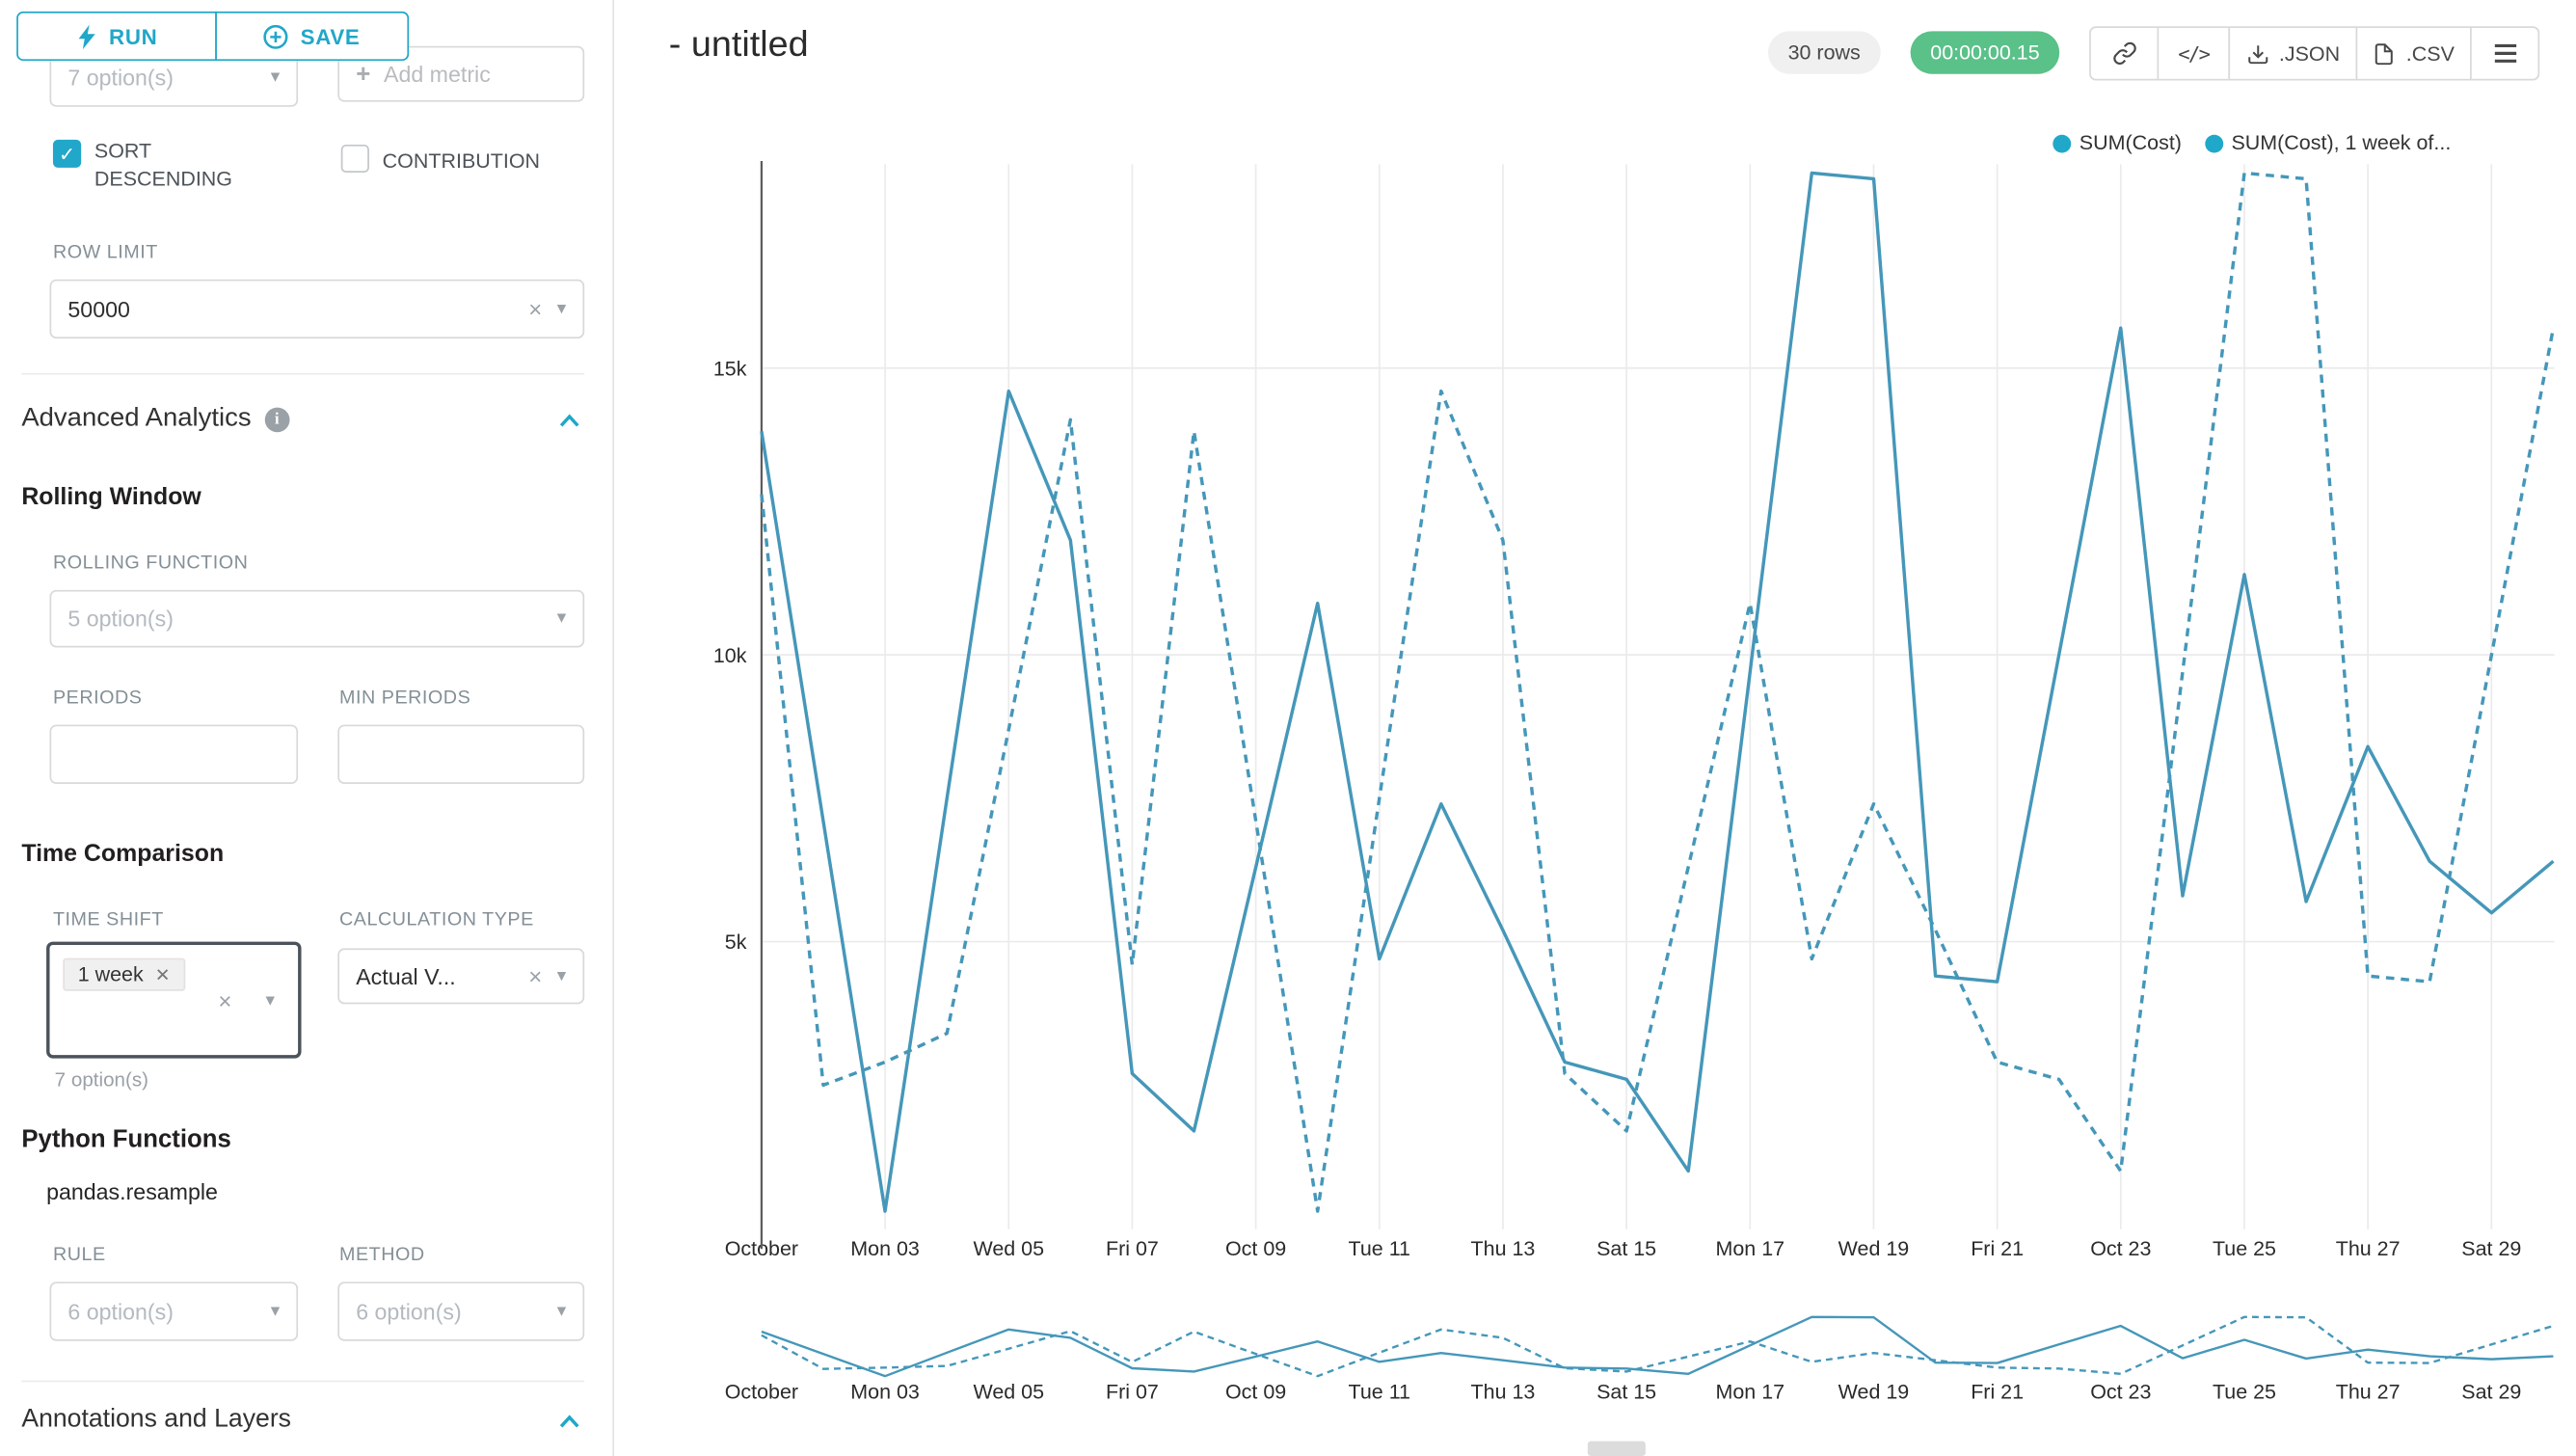 This screenshot has height=1456, width=2576. I want to click on code-icon: </>, so click(2195, 53).